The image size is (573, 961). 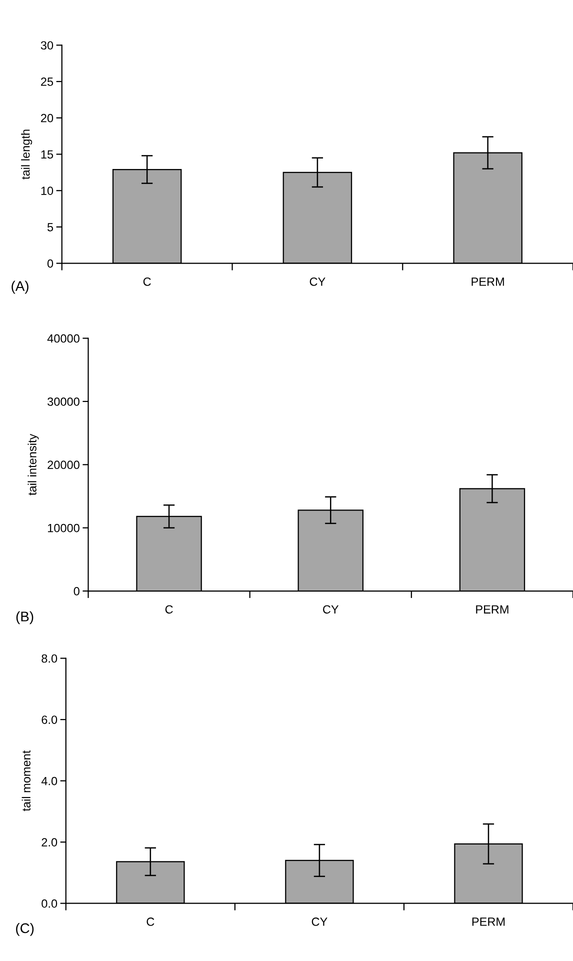 I want to click on y-tick-label: 8.0, so click(x=50, y=658).